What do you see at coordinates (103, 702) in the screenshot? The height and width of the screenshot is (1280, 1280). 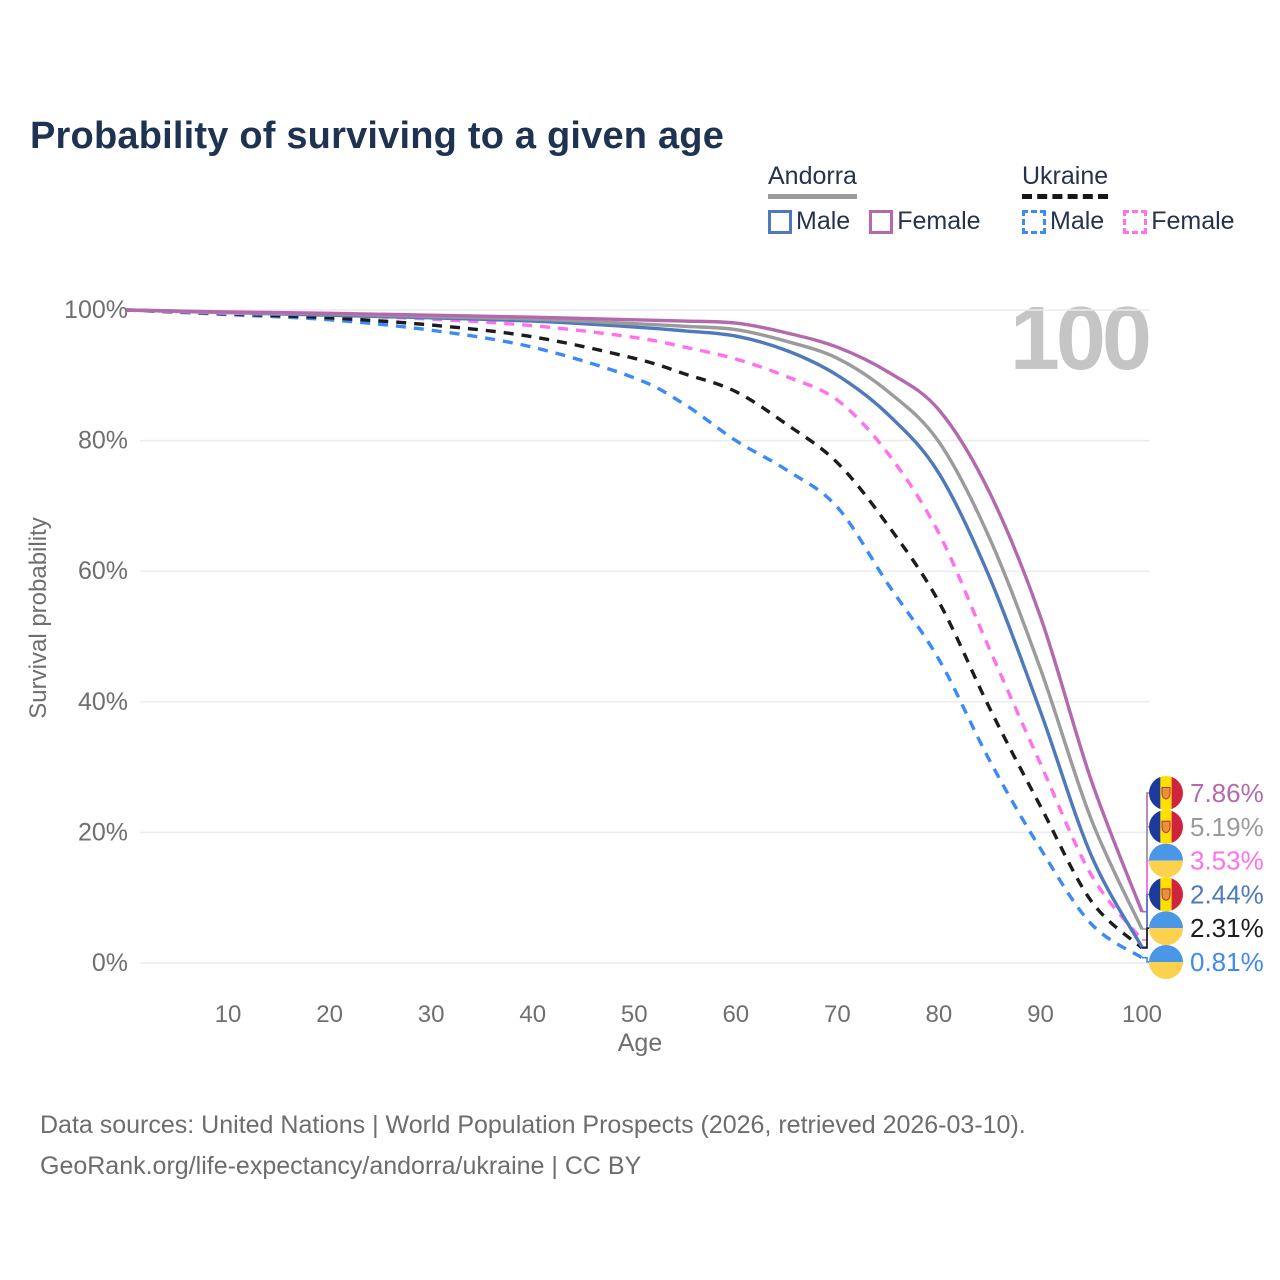 I see `y-tick-40: 40%` at bounding box center [103, 702].